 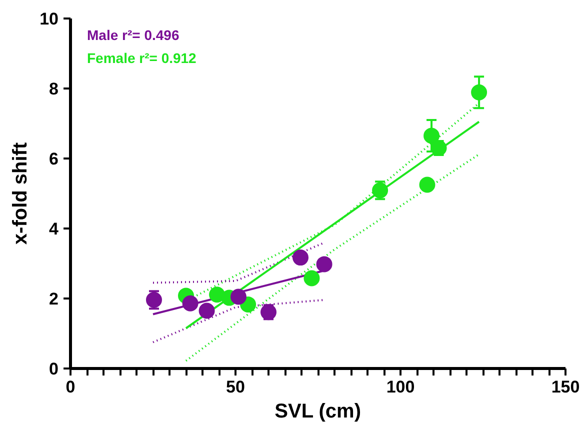 I want to click on y-tick-label: 0, so click(x=54, y=369).